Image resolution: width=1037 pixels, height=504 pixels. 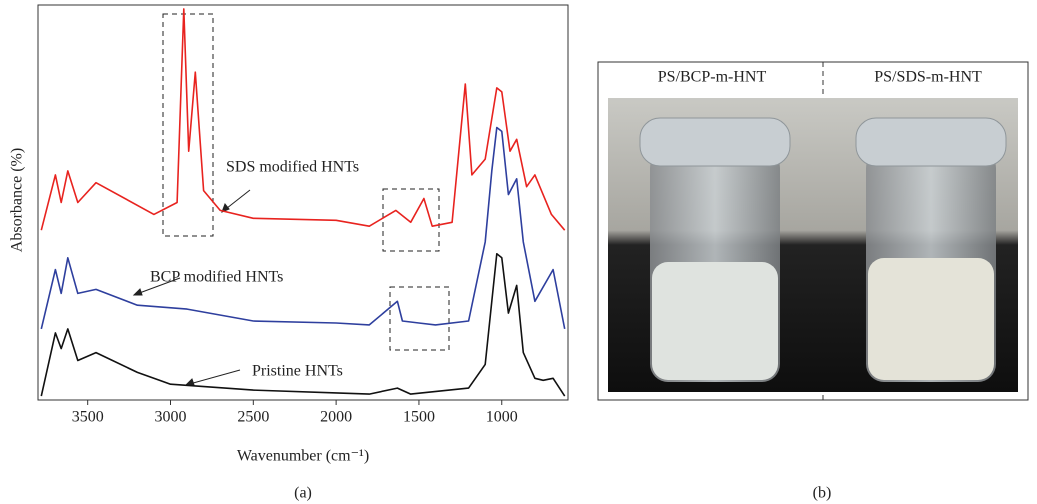 What do you see at coordinates (171, 417) in the screenshot?
I see `x-tick-label: 3000` at bounding box center [171, 417].